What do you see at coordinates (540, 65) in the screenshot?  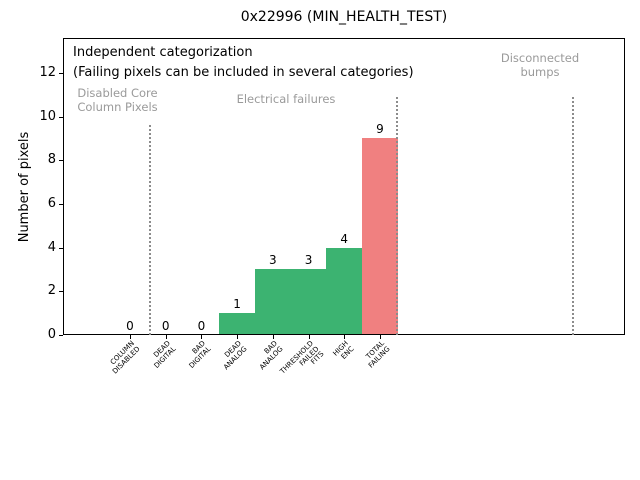 I see `region-label-disconnected-bumps: Disconnected bumps` at bounding box center [540, 65].